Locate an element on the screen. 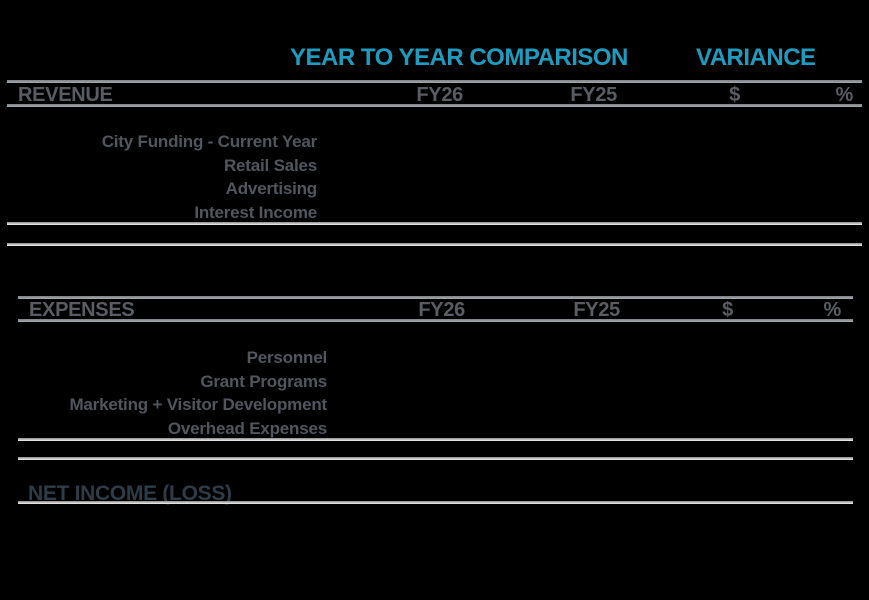 The width and height of the screenshot is (869, 600). revenue-col-variance-percent: % is located at coordinates (844, 95).